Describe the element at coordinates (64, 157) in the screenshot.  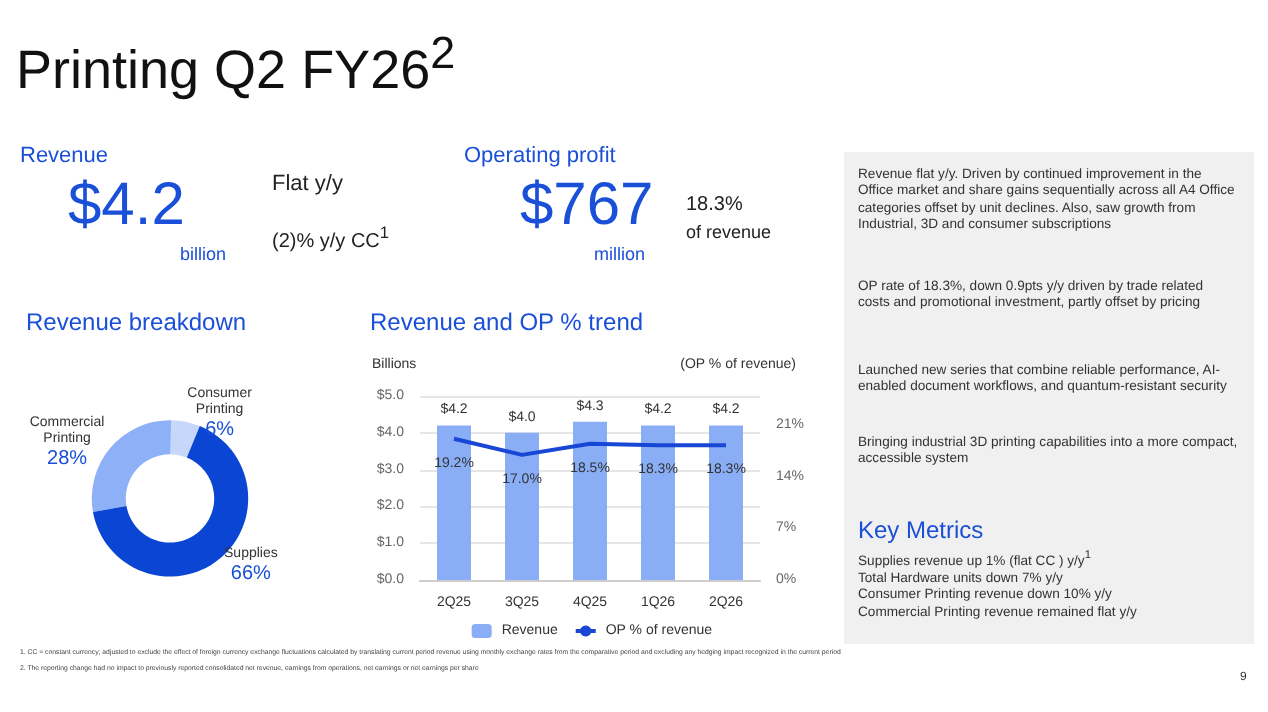
I see `text: Revenue` at that location.